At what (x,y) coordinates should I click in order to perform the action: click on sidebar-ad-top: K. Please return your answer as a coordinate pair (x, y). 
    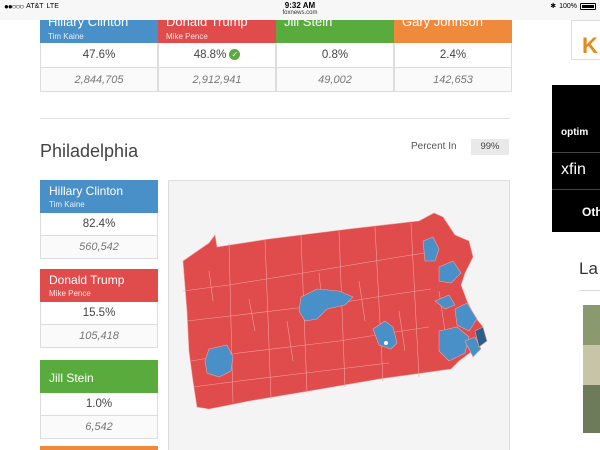
    Looking at the image, I should click on (585, 40).